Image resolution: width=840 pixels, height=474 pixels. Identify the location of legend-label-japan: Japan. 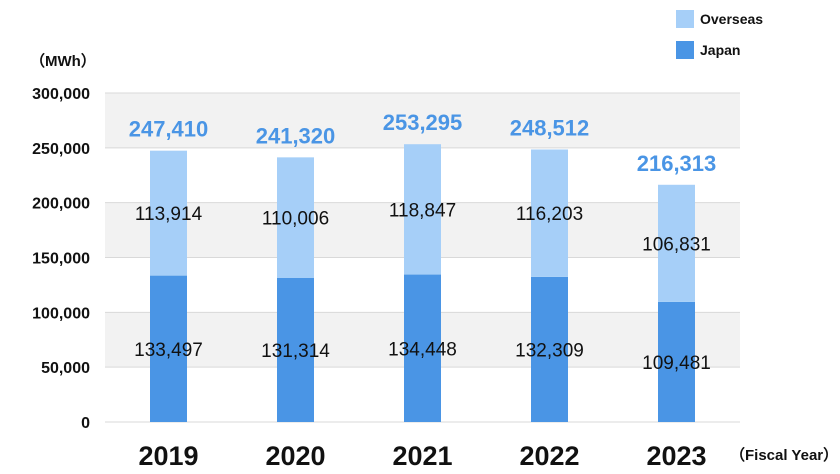
(720, 50).